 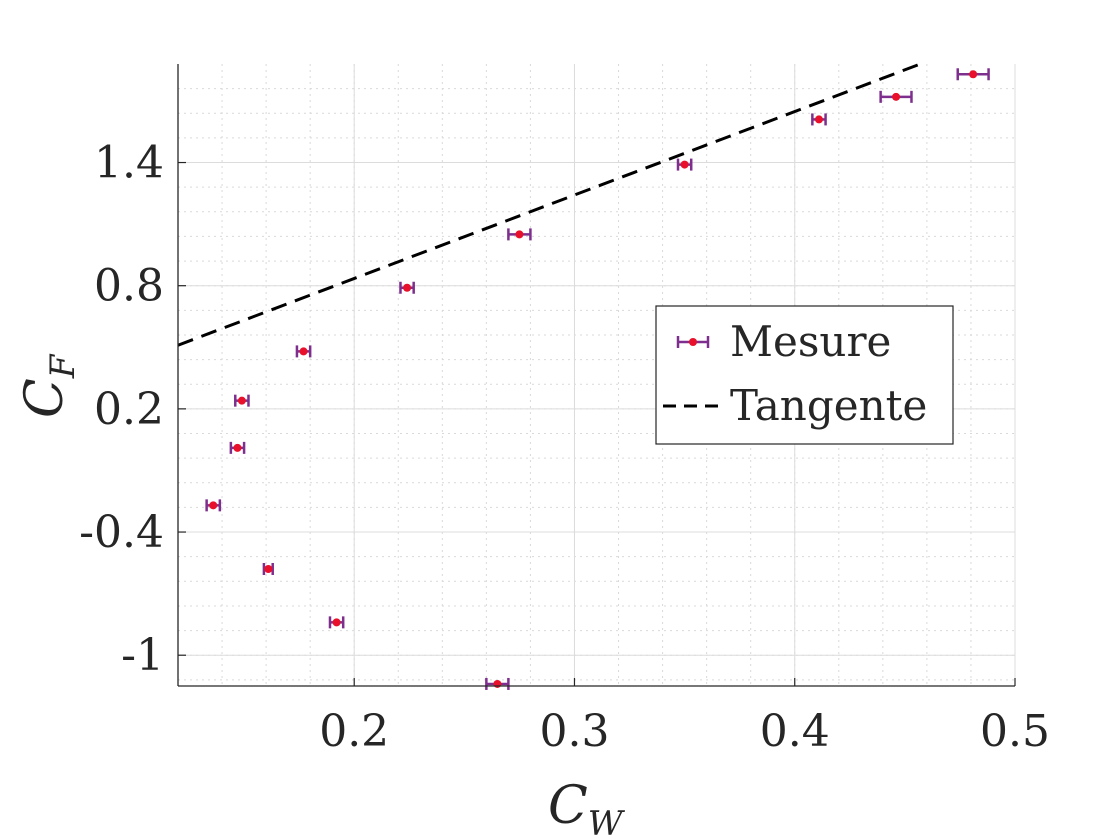 What do you see at coordinates (45, 398) in the screenshot?
I see `y-axis-label-main: C` at bounding box center [45, 398].